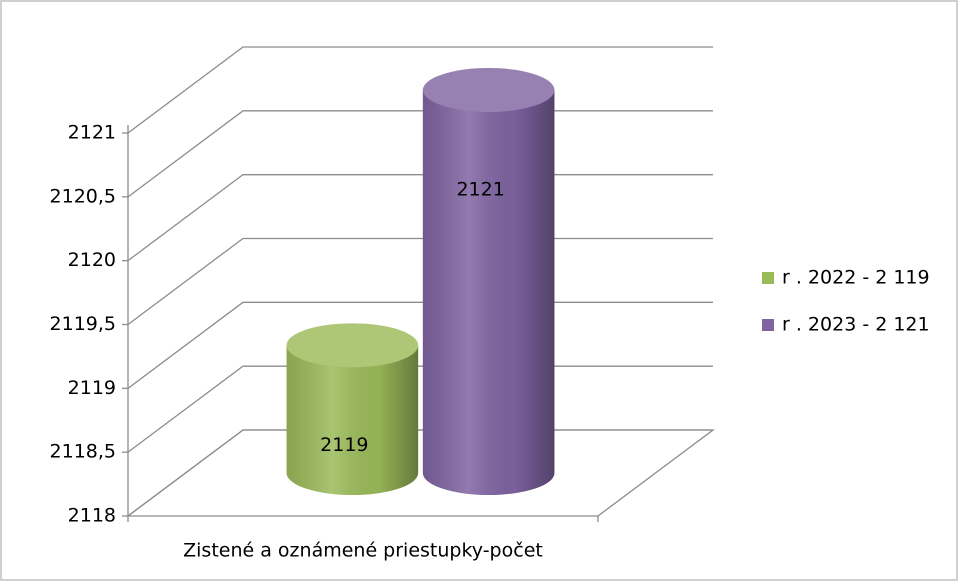  I want to click on y-tick-label: 2121, so click(92, 133).